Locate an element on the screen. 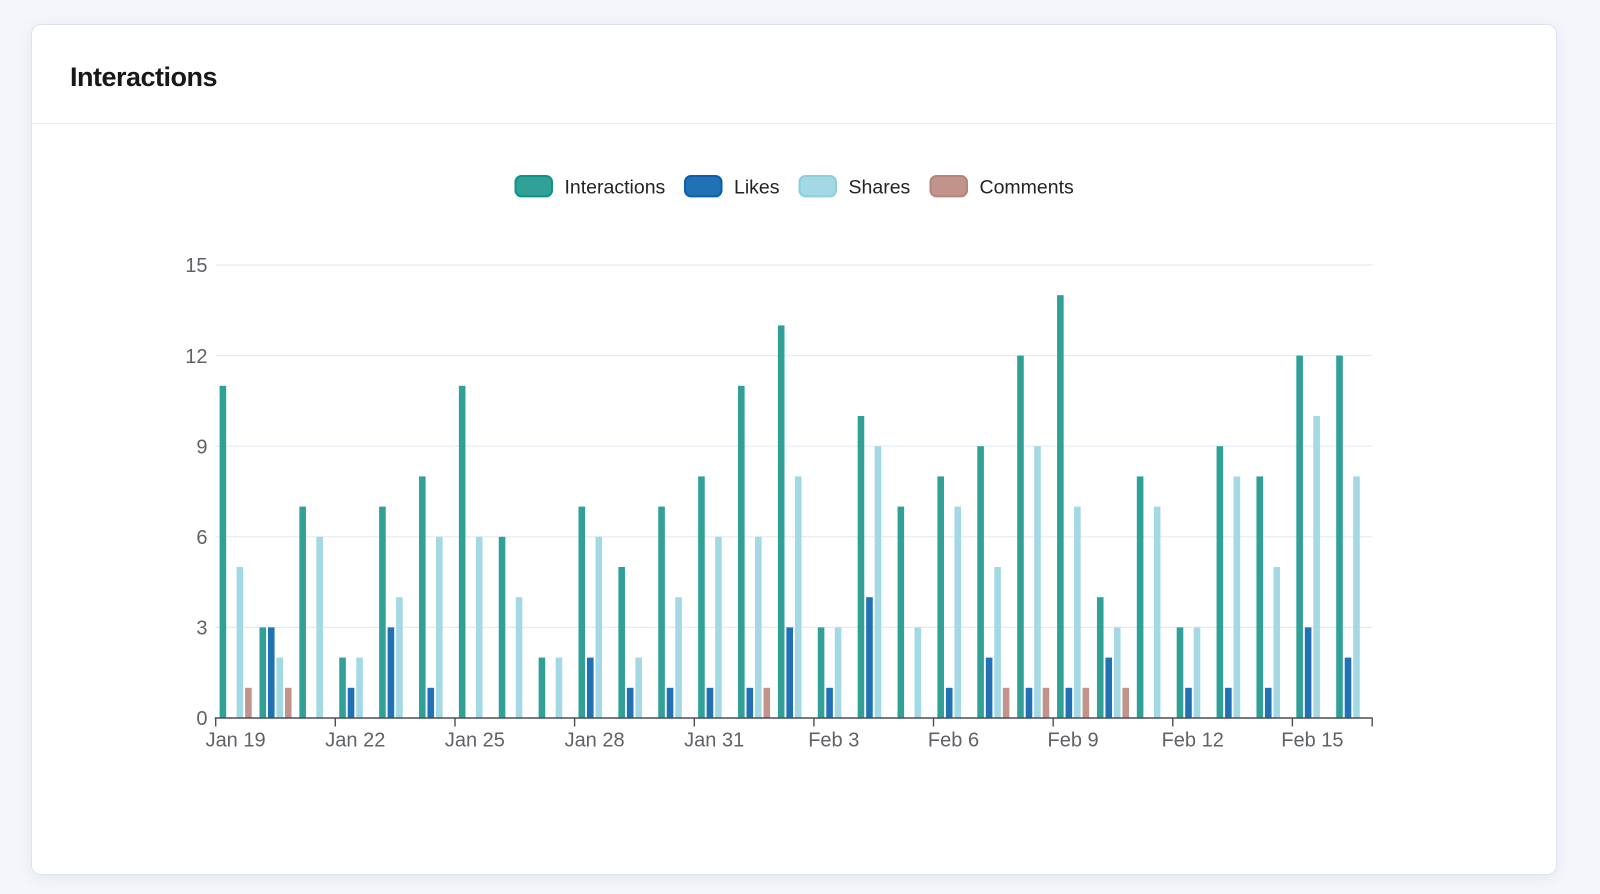  svg-text: Feb 12 is located at coordinates (1193, 741).